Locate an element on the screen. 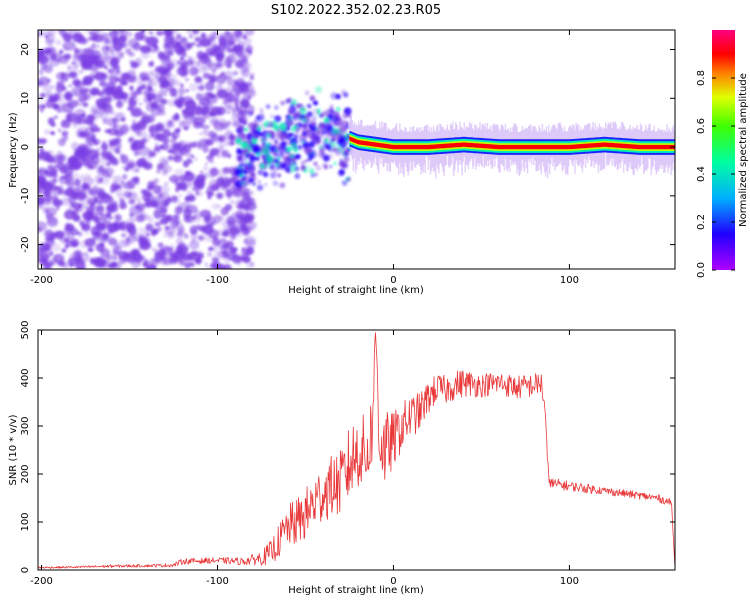  colorbar-tick-label: 0.6 is located at coordinates (701, 126).